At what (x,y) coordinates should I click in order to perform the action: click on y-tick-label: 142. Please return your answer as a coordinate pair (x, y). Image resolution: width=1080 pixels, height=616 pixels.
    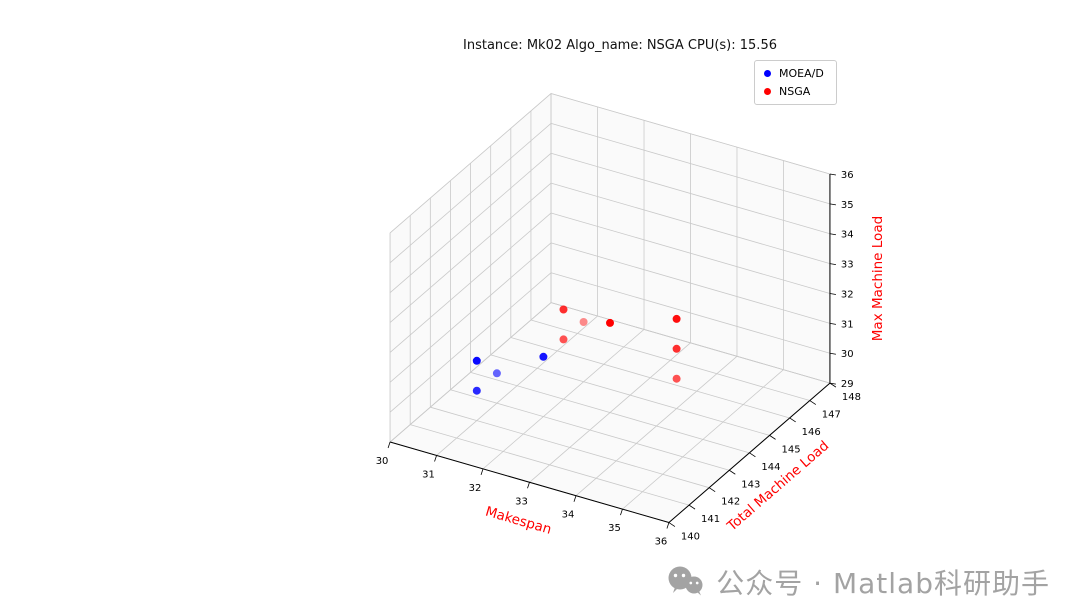
    Looking at the image, I should click on (730, 502).